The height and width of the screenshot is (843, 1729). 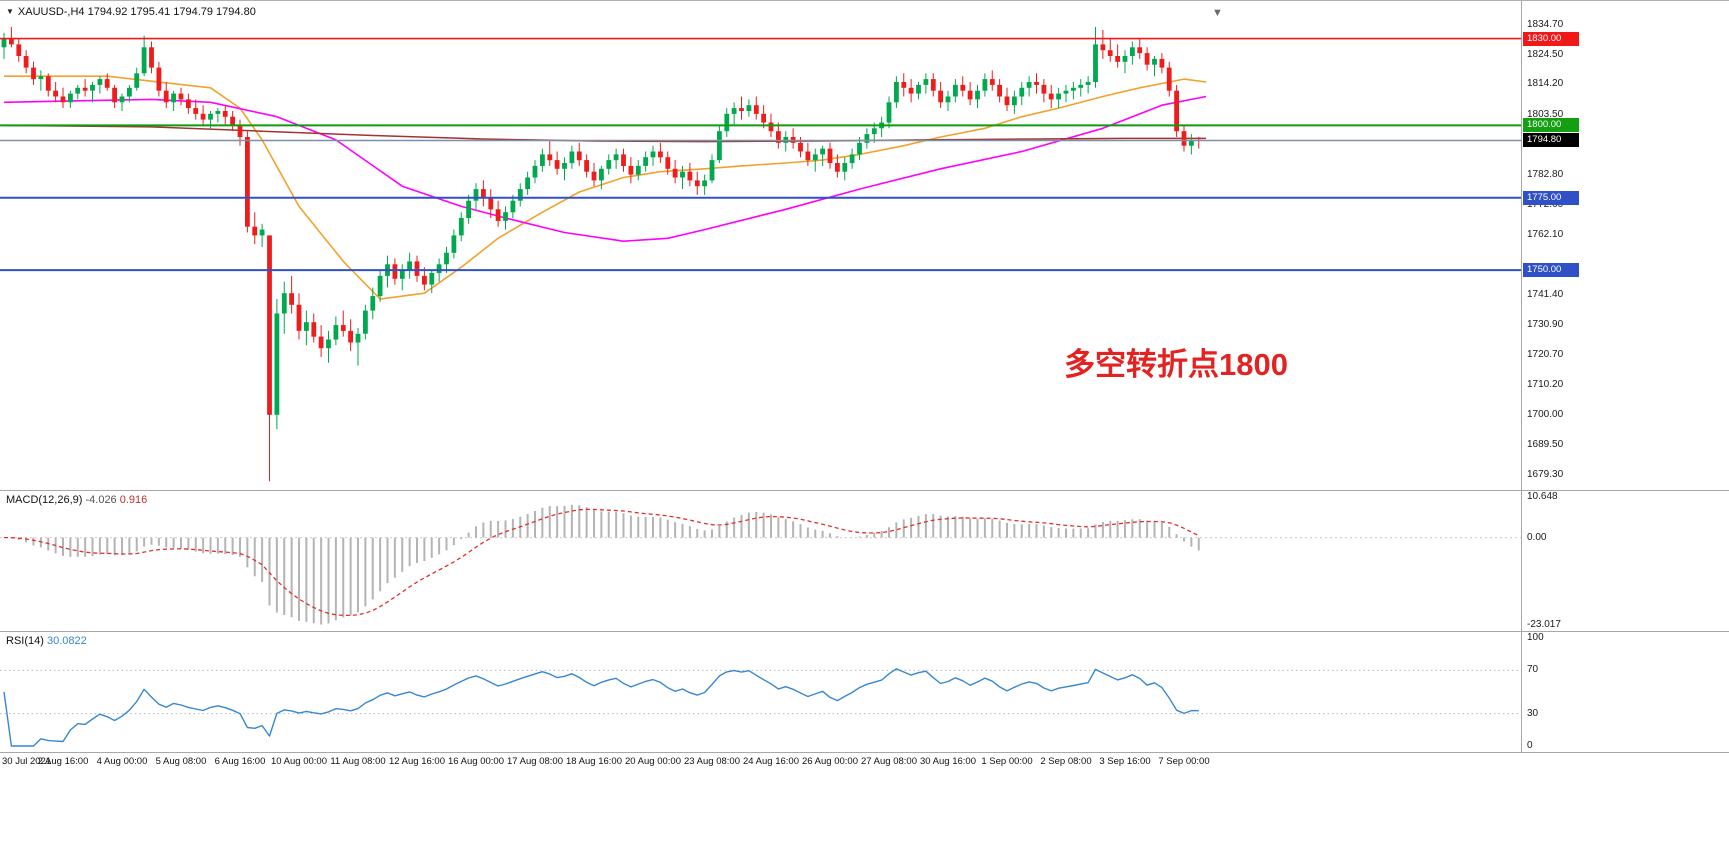 What do you see at coordinates (1542, 497) in the screenshot?
I see `macd-axis-label: 10.648` at bounding box center [1542, 497].